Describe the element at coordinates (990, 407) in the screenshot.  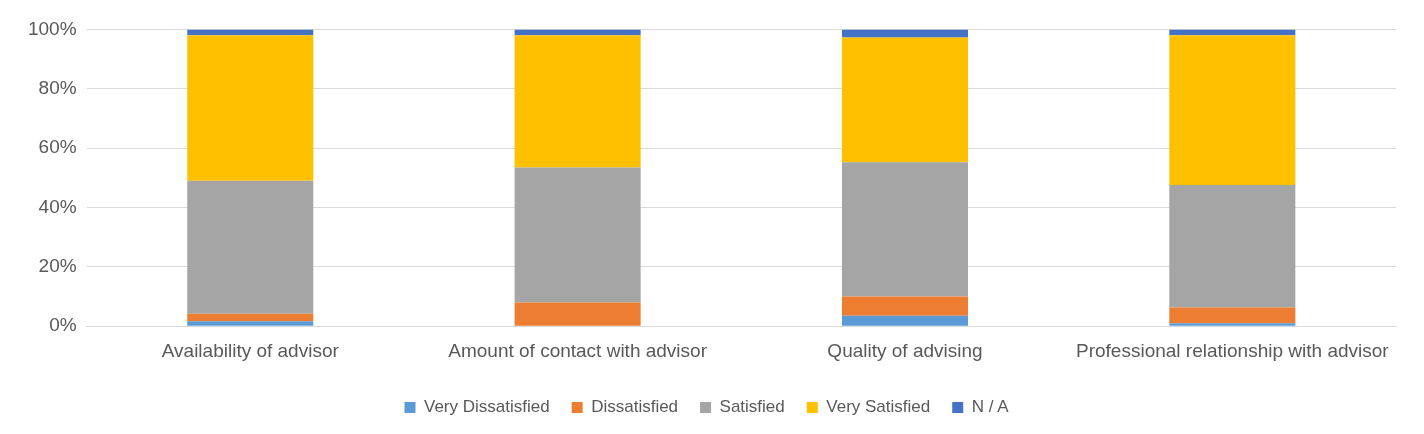
I see `legend-label: N / A` at that location.